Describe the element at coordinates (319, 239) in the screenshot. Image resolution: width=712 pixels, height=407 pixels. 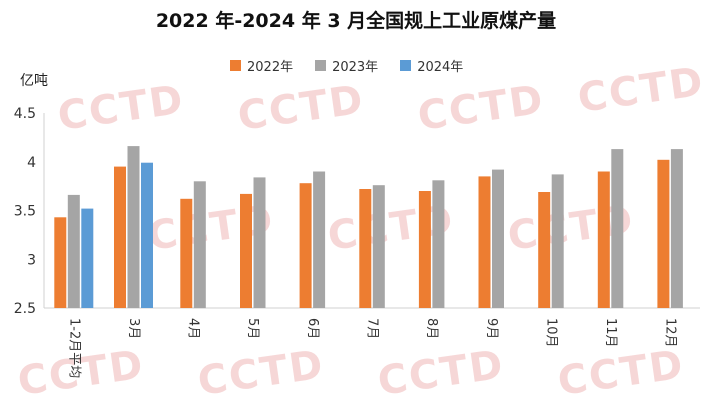
I see `bar-2023年-6月` at that location.